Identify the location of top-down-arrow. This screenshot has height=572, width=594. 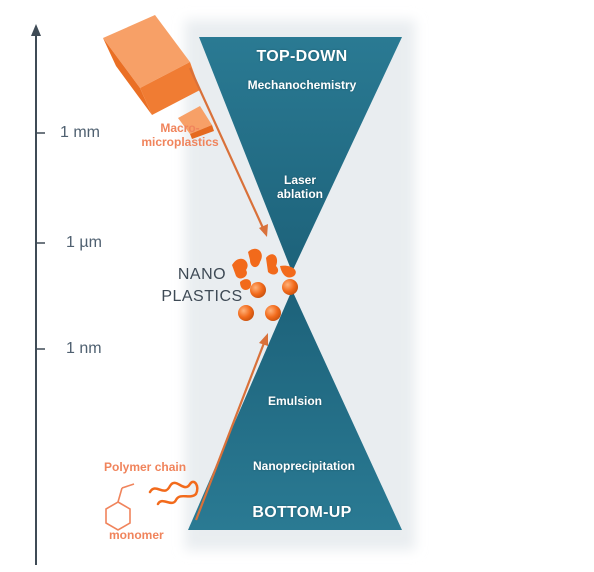
(228, 152).